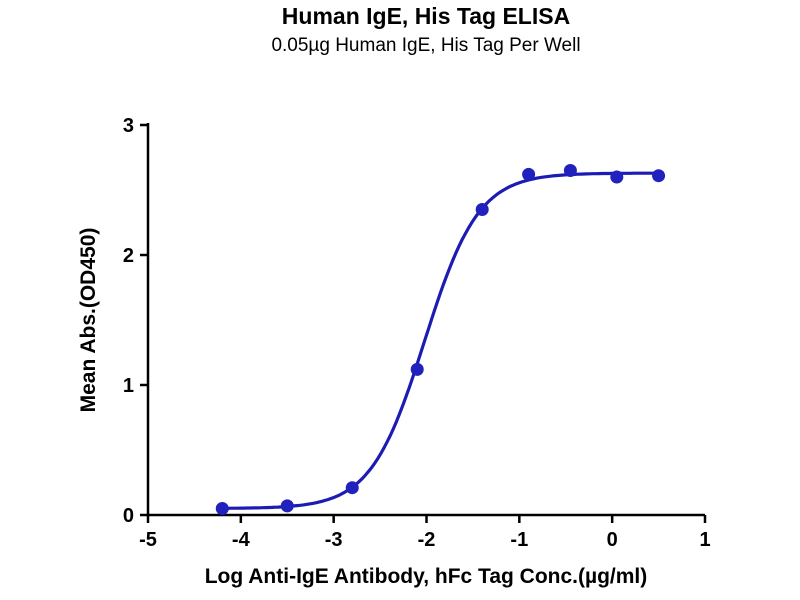 The image size is (800, 600). What do you see at coordinates (426, 16) in the screenshot?
I see `chart-title: Human IgE, His Tag ELISA` at bounding box center [426, 16].